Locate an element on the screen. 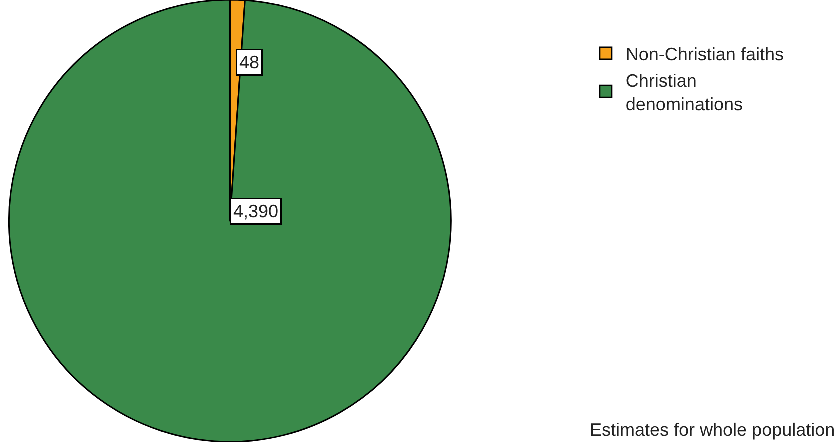 The image size is (837, 442). legend-label: Non-Christian faiths is located at coordinates (705, 54).